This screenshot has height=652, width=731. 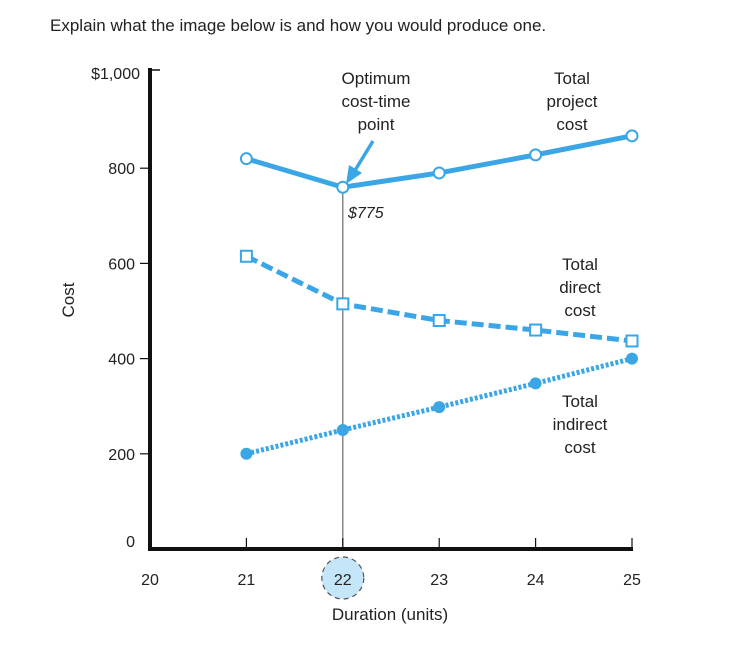 What do you see at coordinates (68, 299) in the screenshot?
I see `y-axis-label: Cost` at bounding box center [68, 299].